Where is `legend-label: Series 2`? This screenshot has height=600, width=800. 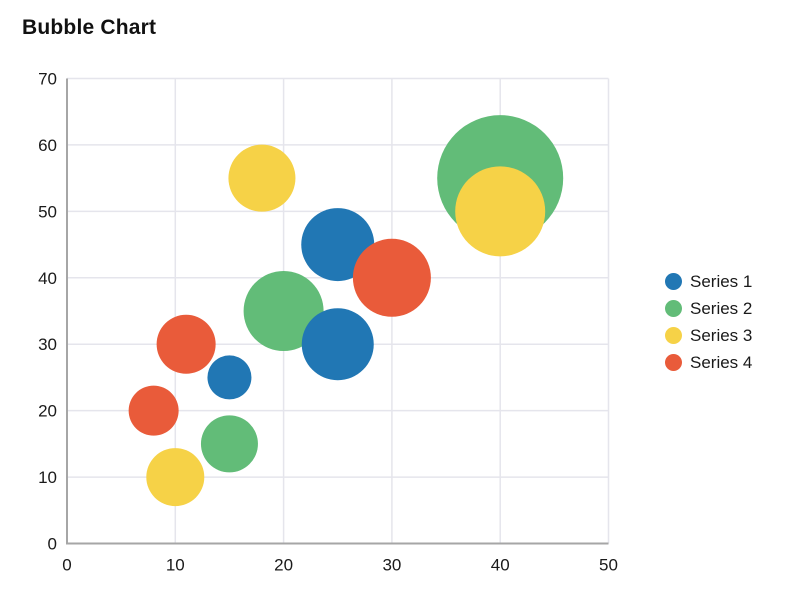
legend-label: Series 2 is located at coordinates (721, 308).